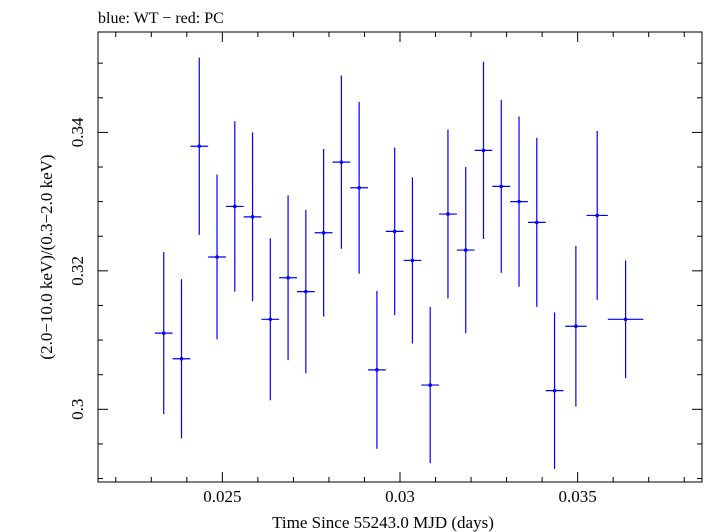  Describe the element at coordinates (400, 496) in the screenshot. I see `x-tick-label: 0.03` at that location.